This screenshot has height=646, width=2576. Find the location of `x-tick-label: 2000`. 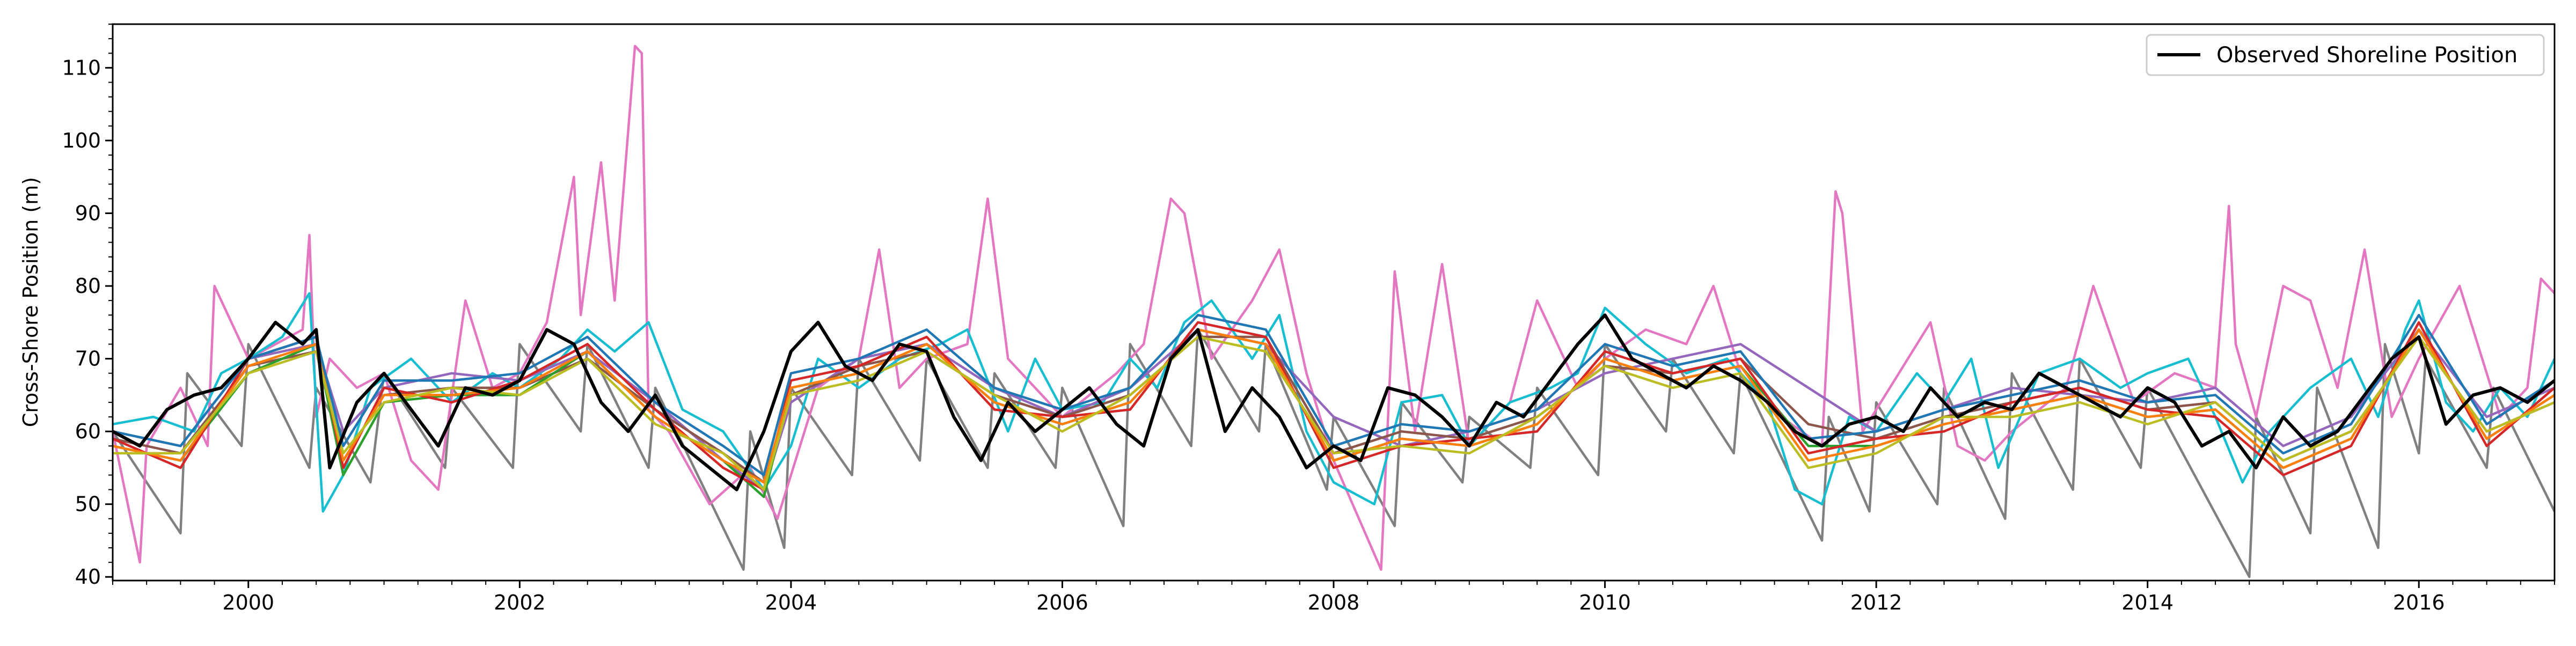

x-tick-label: 2000 is located at coordinates (248, 603).